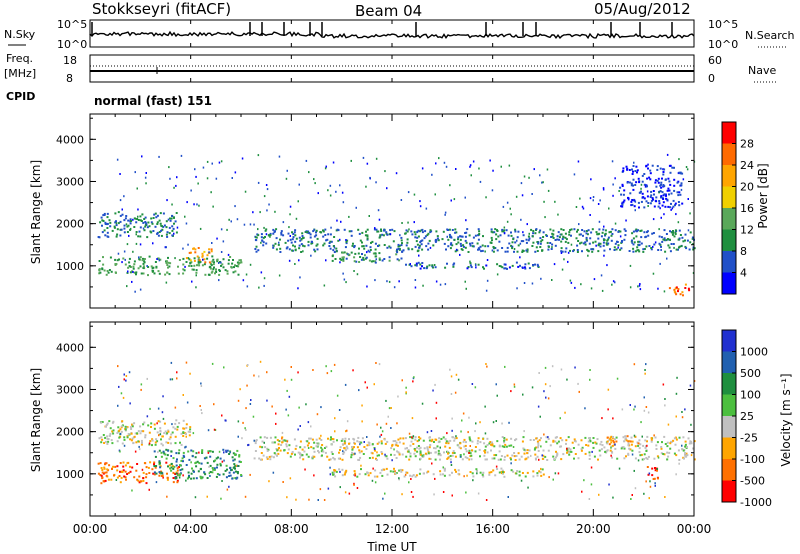 The height and width of the screenshot is (554, 800). Describe the element at coordinates (70, 474) in the screenshot. I see `y-tick-label: 1000` at that location.